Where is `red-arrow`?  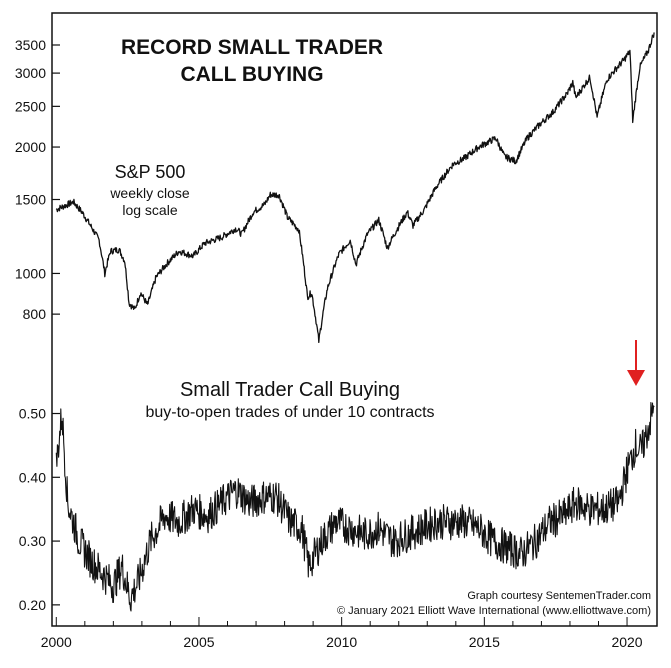
red-arrow is located at coordinates (636, 363).